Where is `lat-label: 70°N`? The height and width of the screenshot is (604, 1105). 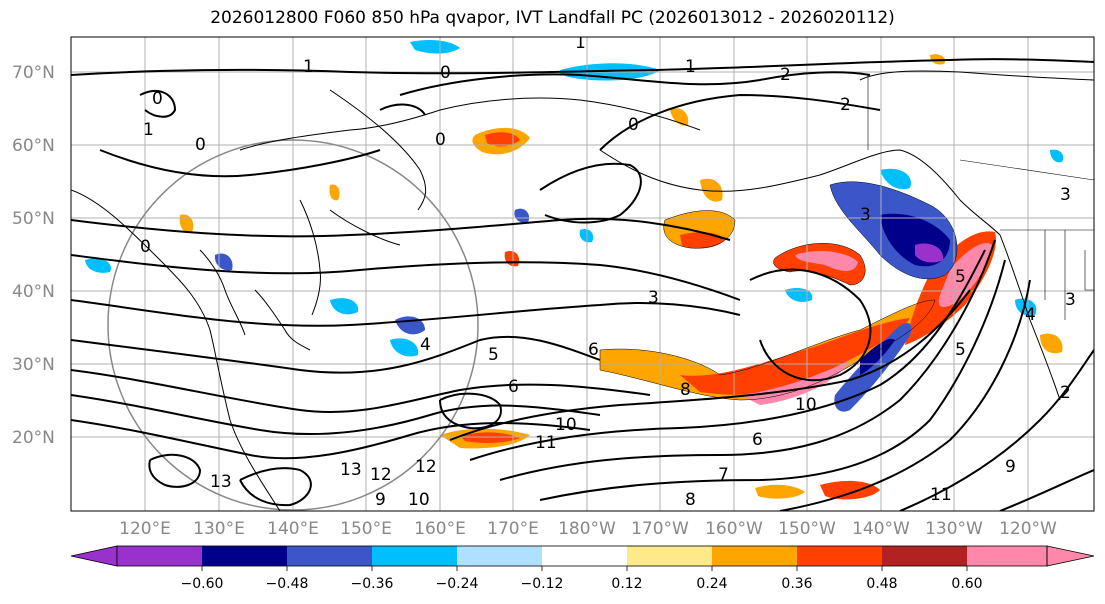 lat-label: 70°N is located at coordinates (33, 73).